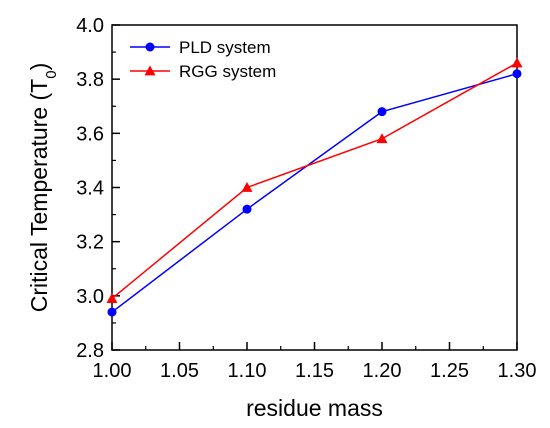  I want to click on y-axis-title-suffix: ), so click(39, 67).